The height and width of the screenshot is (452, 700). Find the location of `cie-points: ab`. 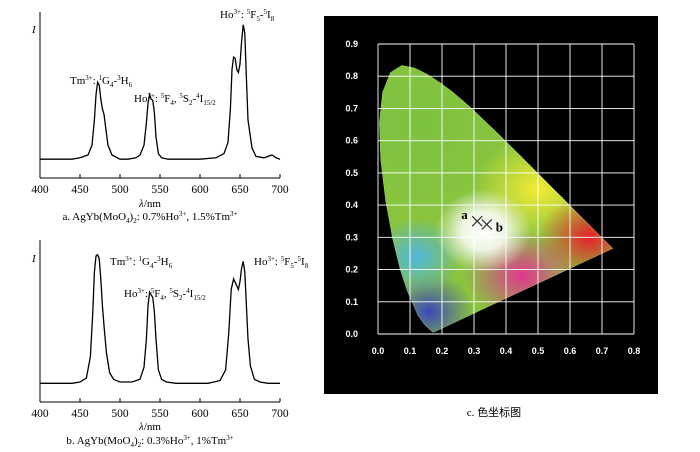

cie-points: ab is located at coordinates (482, 220).